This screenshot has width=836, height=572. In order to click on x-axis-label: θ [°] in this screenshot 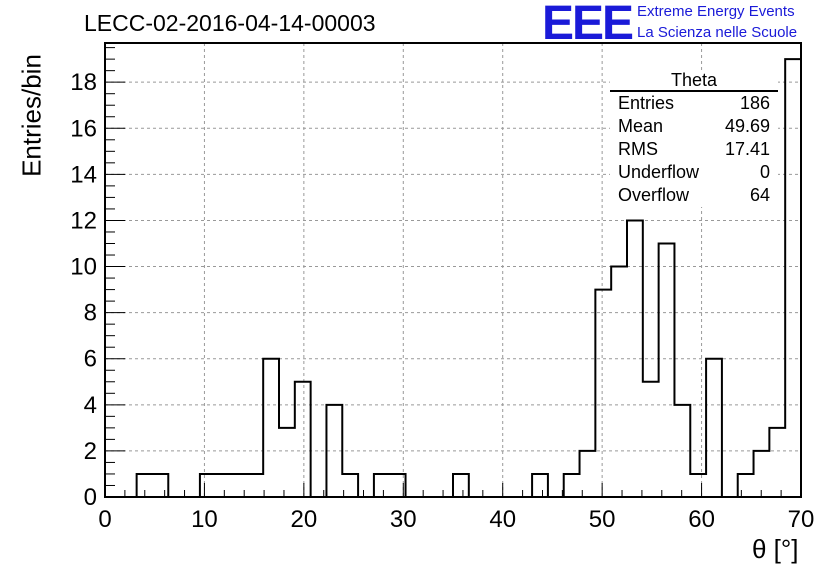, I will do `click(775, 549)`.